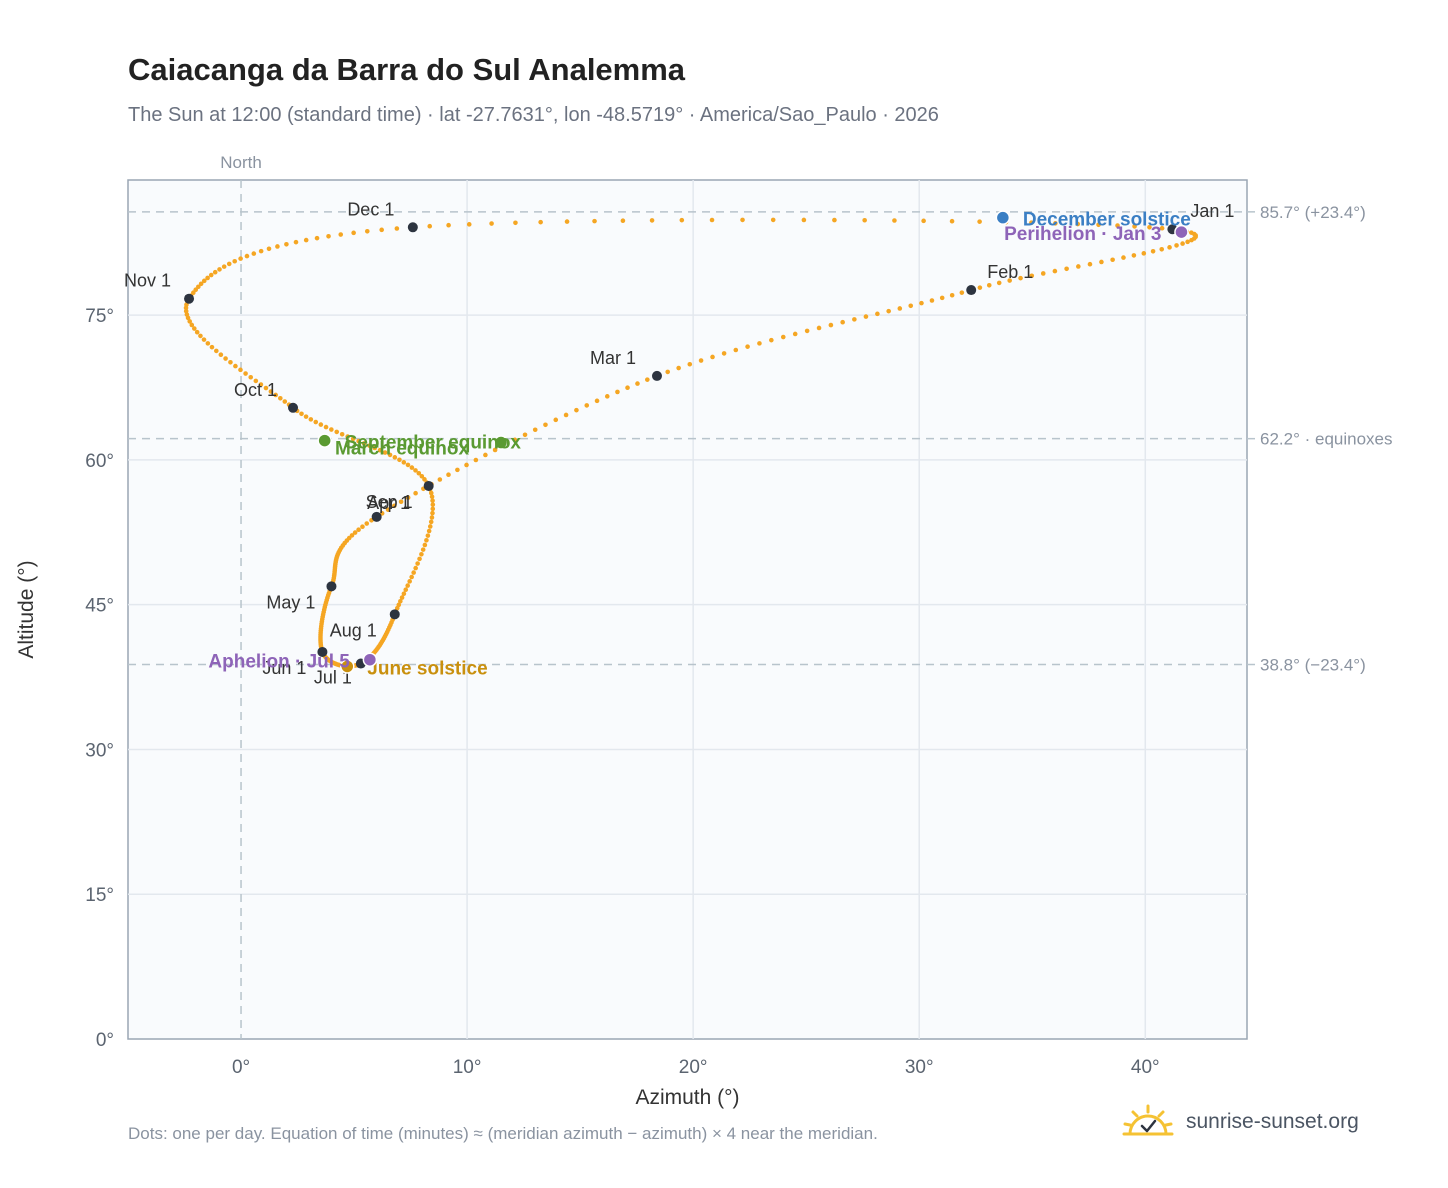 The image size is (1448, 1188). Describe the element at coordinates (1082, 234) in the screenshot. I see `event-label: Perihelion · Jan 3` at that location.